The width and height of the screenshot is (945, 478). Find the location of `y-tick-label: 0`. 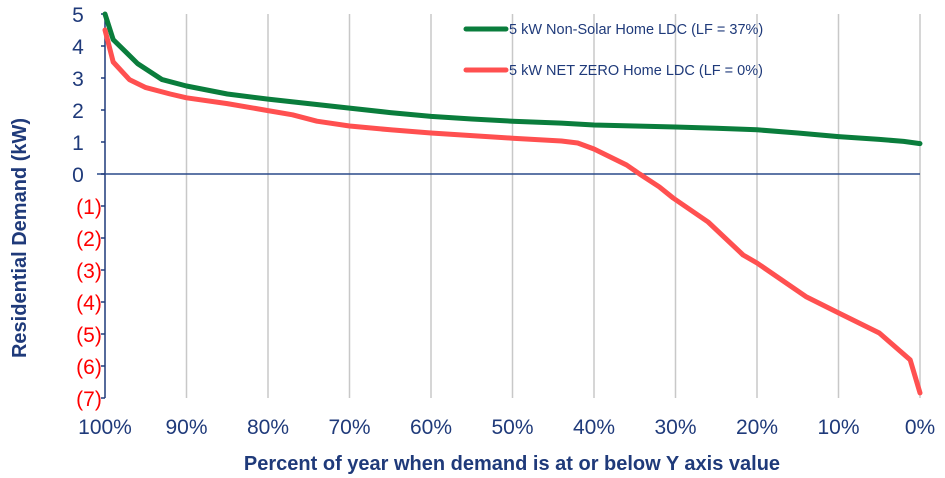

y-tick-label: 0 is located at coordinates (78, 175).